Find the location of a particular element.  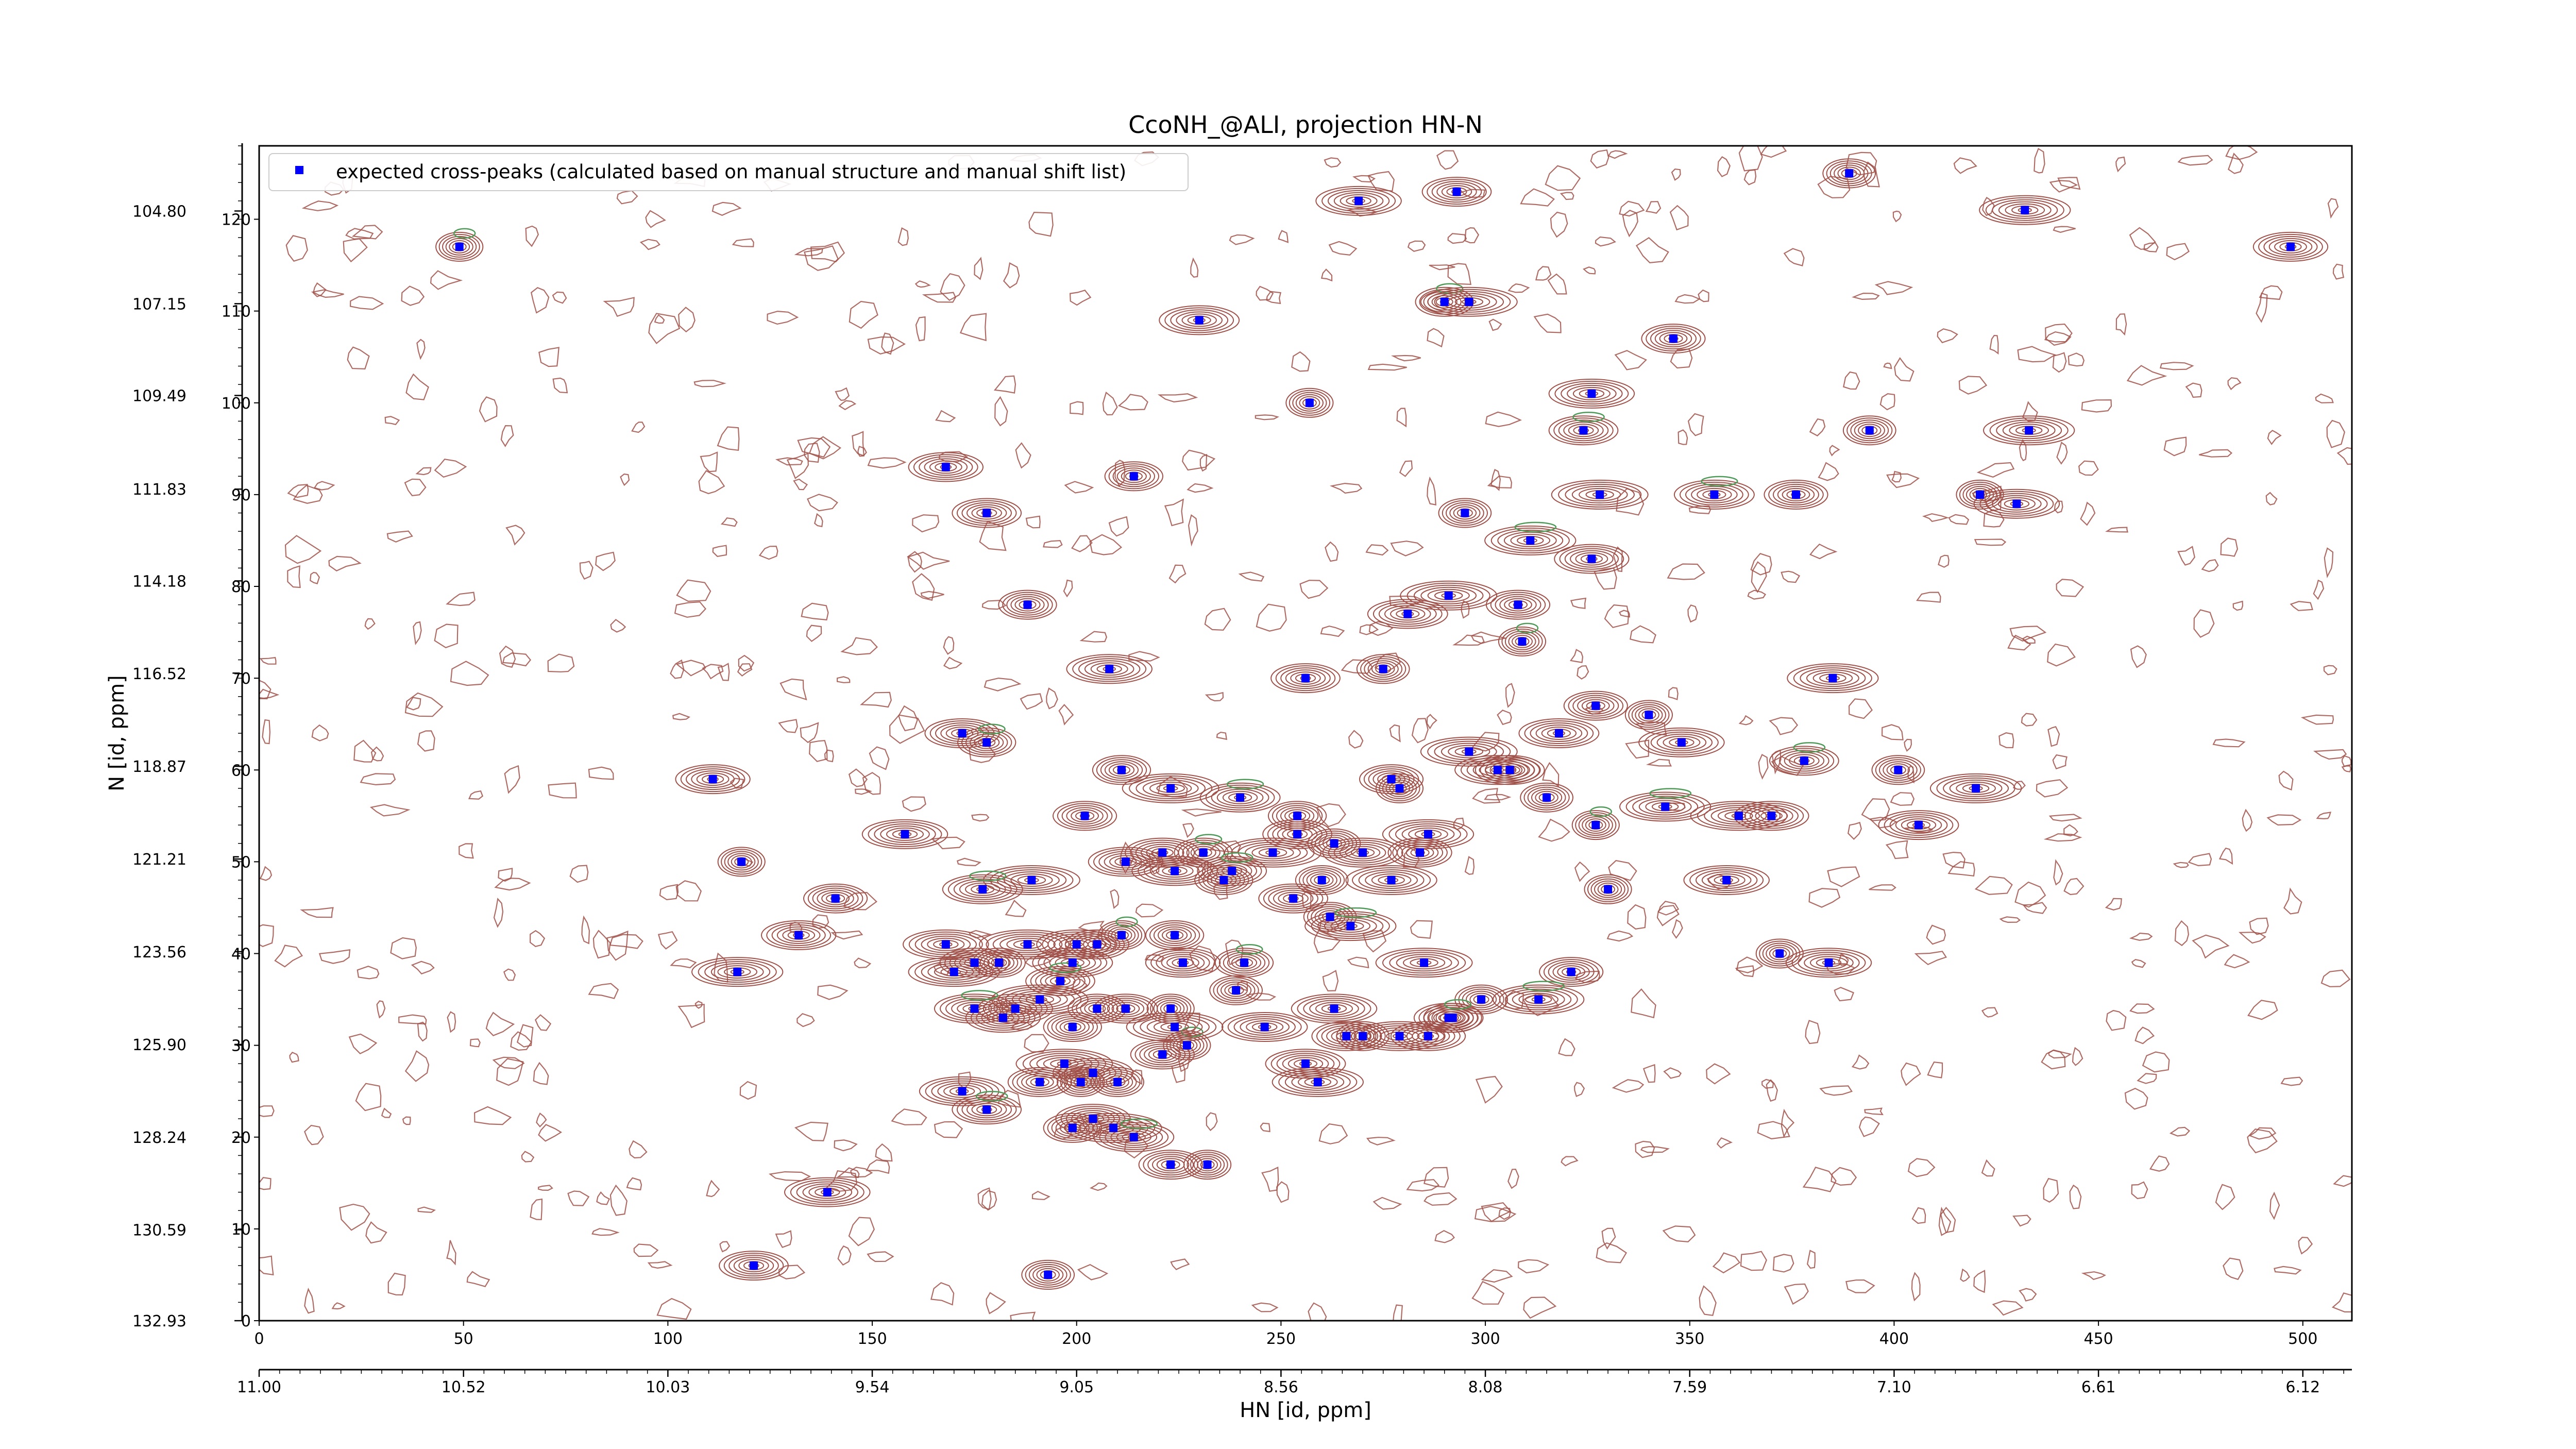

y-tick-label: 50 is located at coordinates (241, 862).